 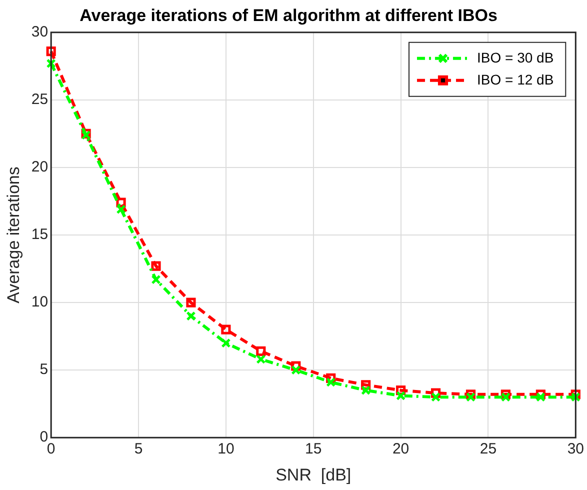 I want to click on x-tick-label: 30, so click(x=575, y=449).